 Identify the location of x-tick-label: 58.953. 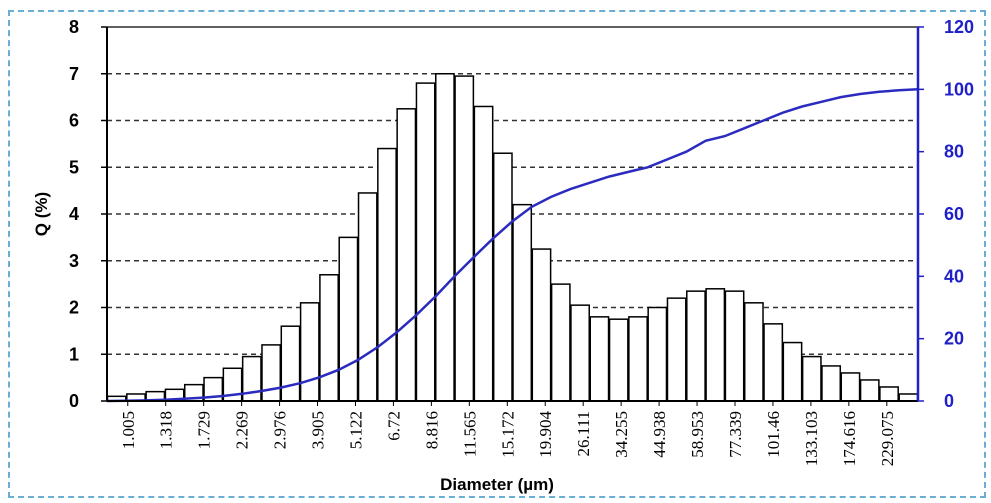
(697, 434).